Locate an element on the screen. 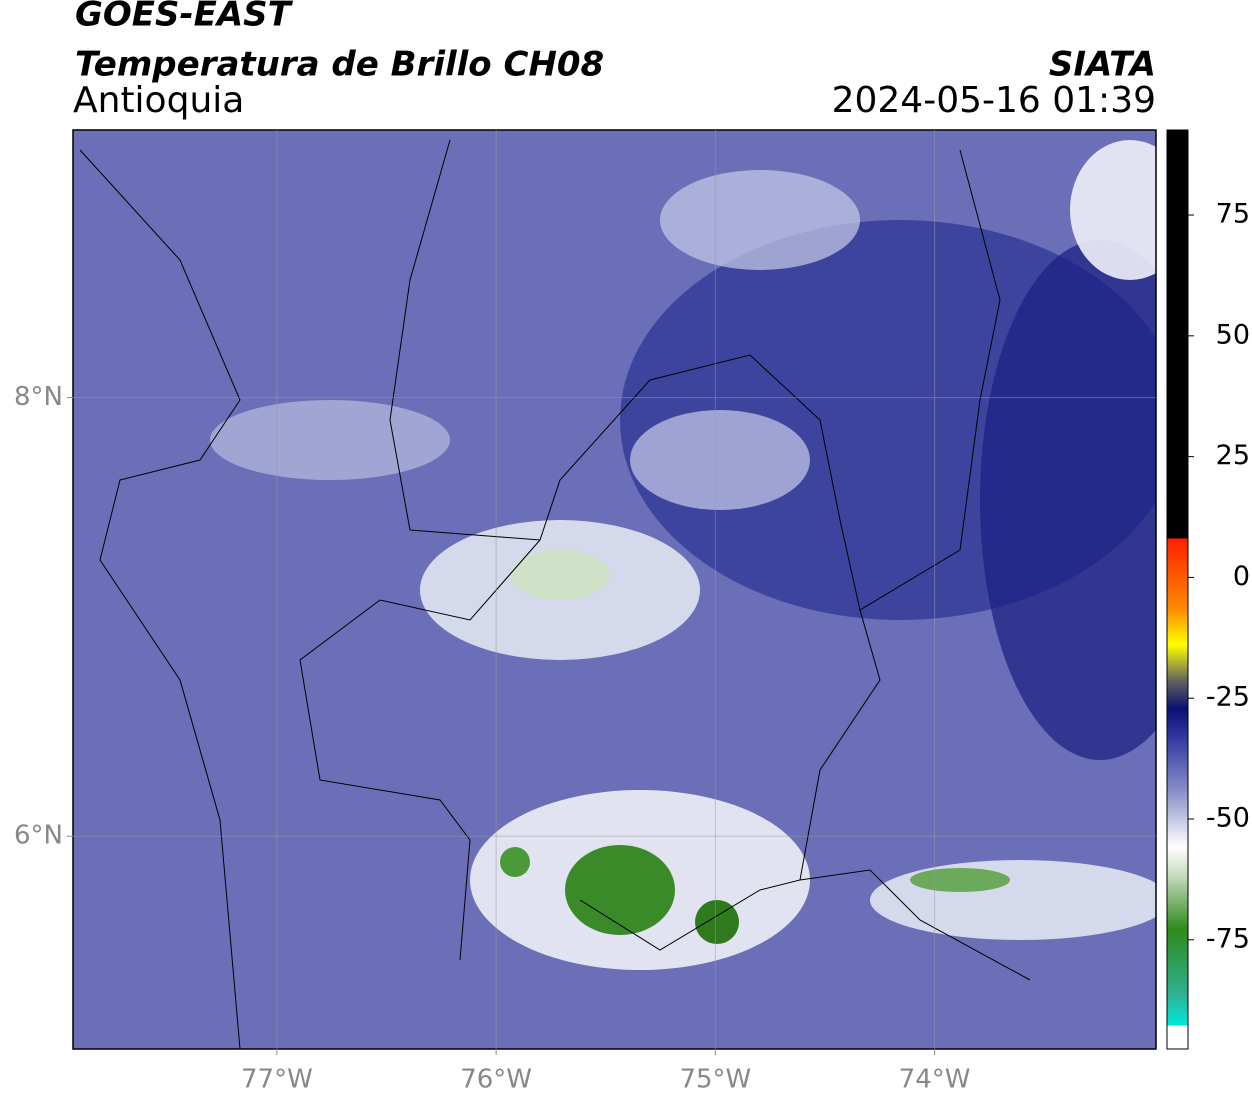  y-tick-label: 6°N is located at coordinates (38, 836).